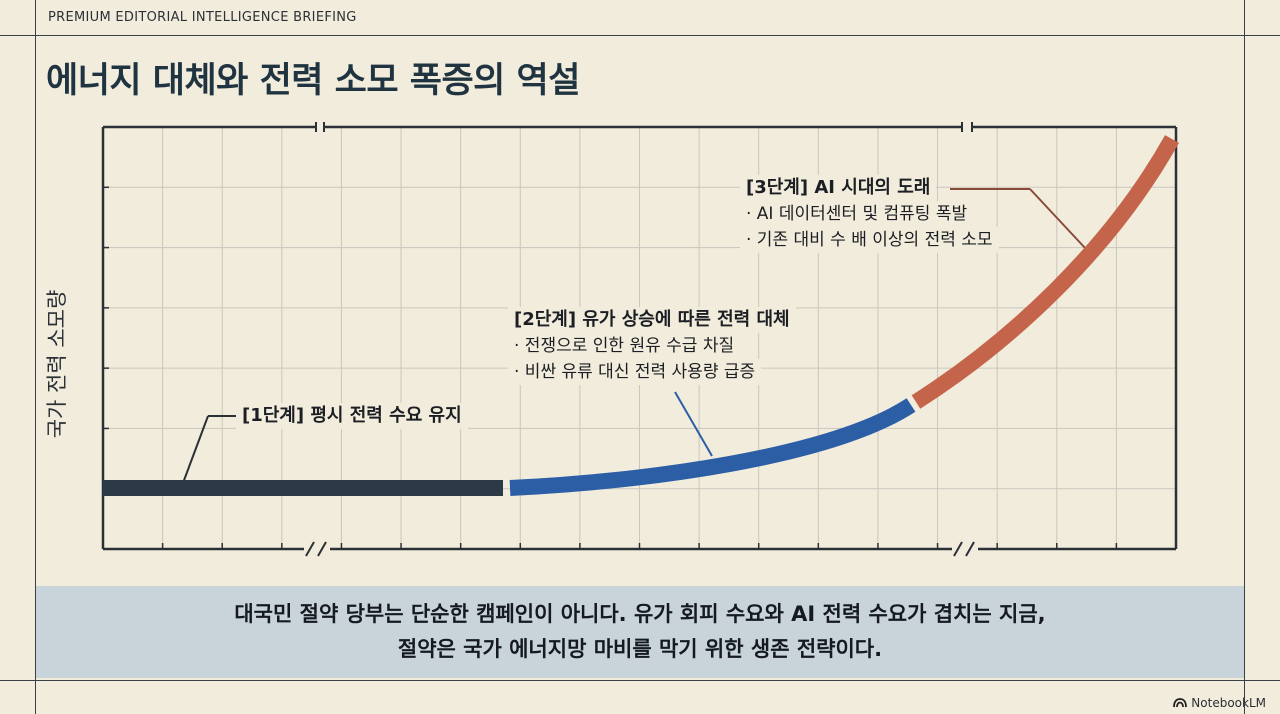 This screenshot has height=714, width=1280. I want to click on banner-line-2: 절약은 국가 에너지망 마비를 막기 위한 생존 전략이다., so click(640, 649).